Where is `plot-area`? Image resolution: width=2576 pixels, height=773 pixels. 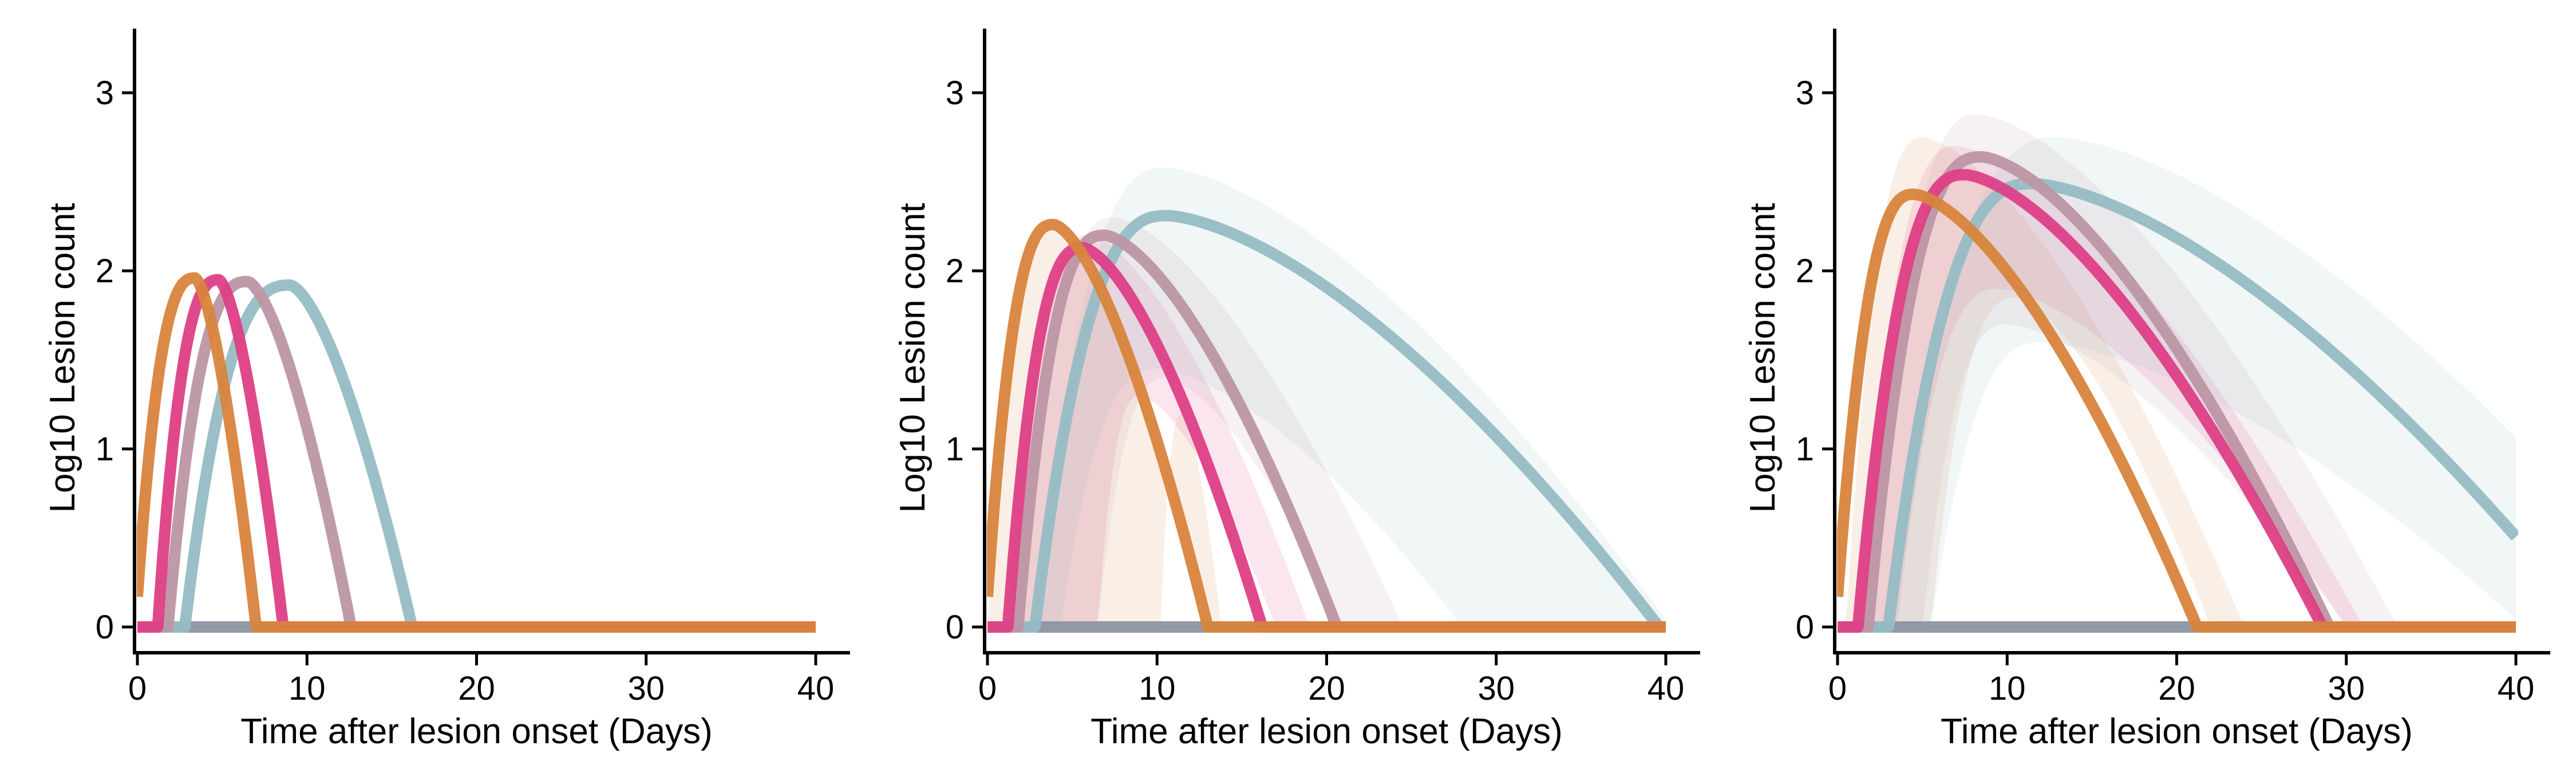
plot-area is located at coordinates (477, 452).